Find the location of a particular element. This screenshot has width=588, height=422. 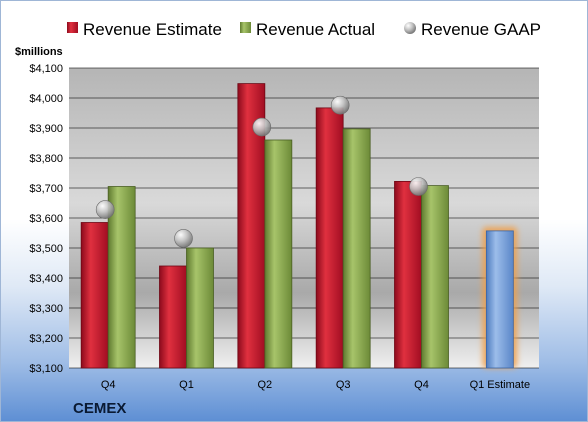

y-tick-label: $3,900 is located at coordinates (46, 129).